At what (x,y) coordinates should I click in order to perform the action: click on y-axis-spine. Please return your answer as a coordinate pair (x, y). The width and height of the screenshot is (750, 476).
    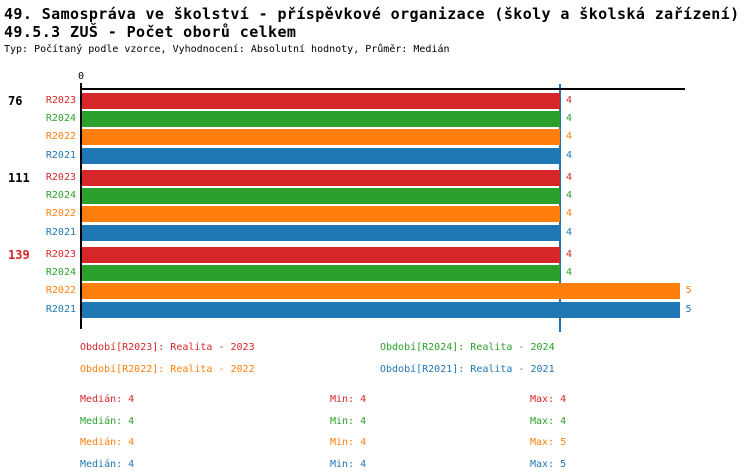
    Looking at the image, I should click on (81, 206).